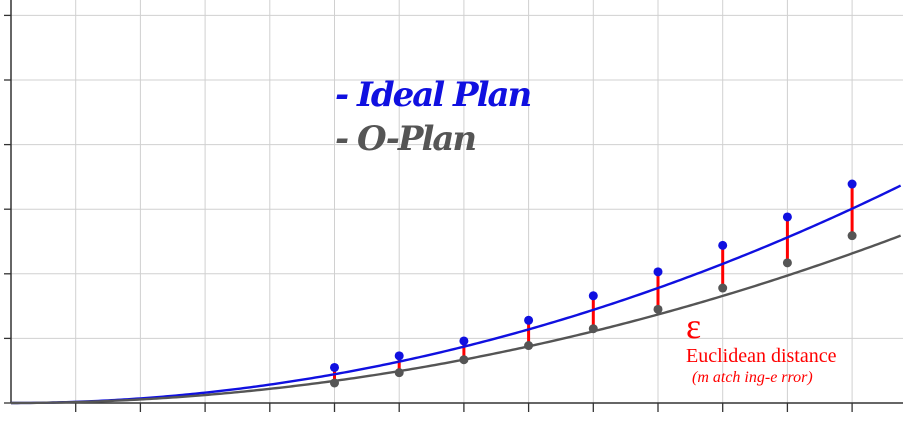 This screenshot has width=903, height=421. What do you see at coordinates (752, 377) in the screenshot?
I see `annotation-line2: (m atch ing-e rror)` at bounding box center [752, 377].